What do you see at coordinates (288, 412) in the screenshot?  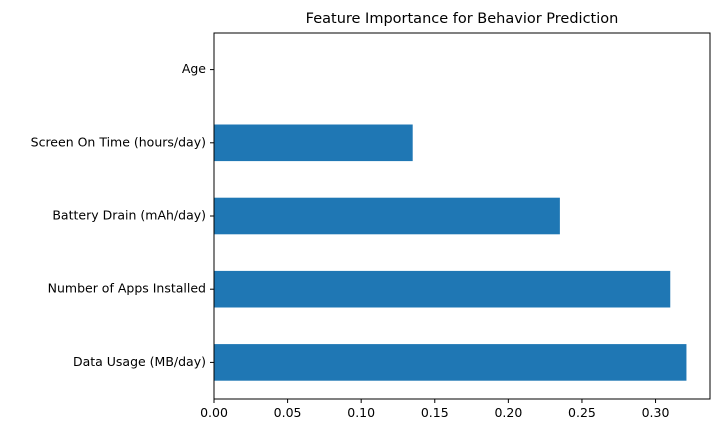 I see `x-tick-label: 0.05` at bounding box center [288, 412].